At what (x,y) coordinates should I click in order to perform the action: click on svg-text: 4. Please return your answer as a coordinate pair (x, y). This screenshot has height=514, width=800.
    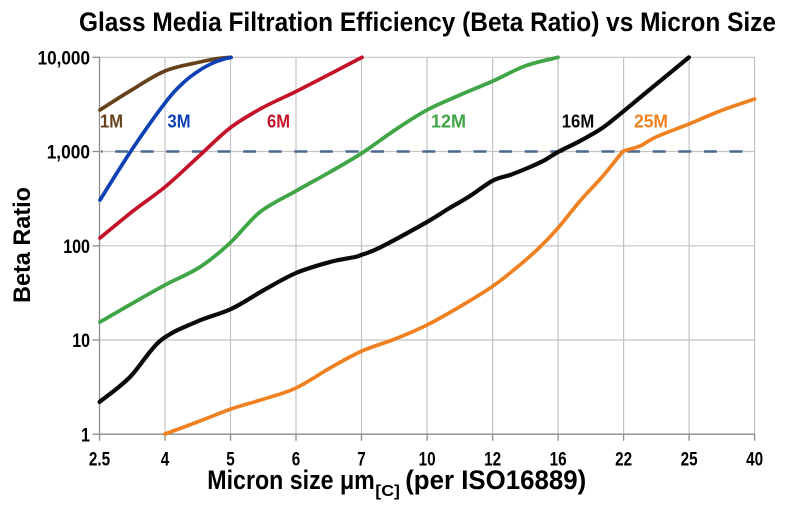
    Looking at the image, I should click on (165, 460).